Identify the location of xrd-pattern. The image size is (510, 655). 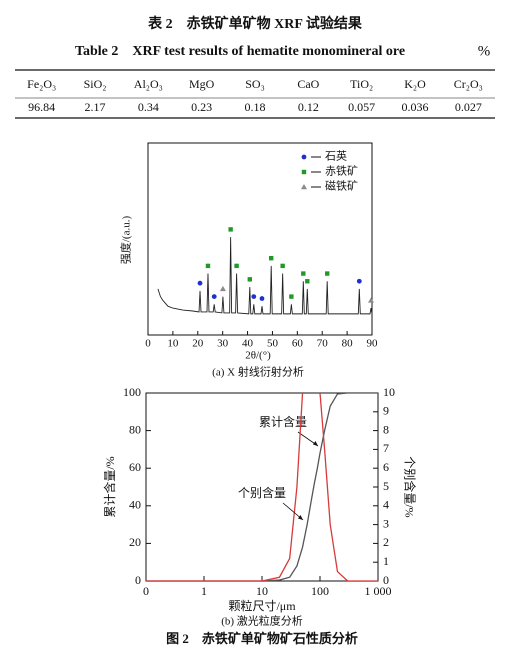
(265, 276).